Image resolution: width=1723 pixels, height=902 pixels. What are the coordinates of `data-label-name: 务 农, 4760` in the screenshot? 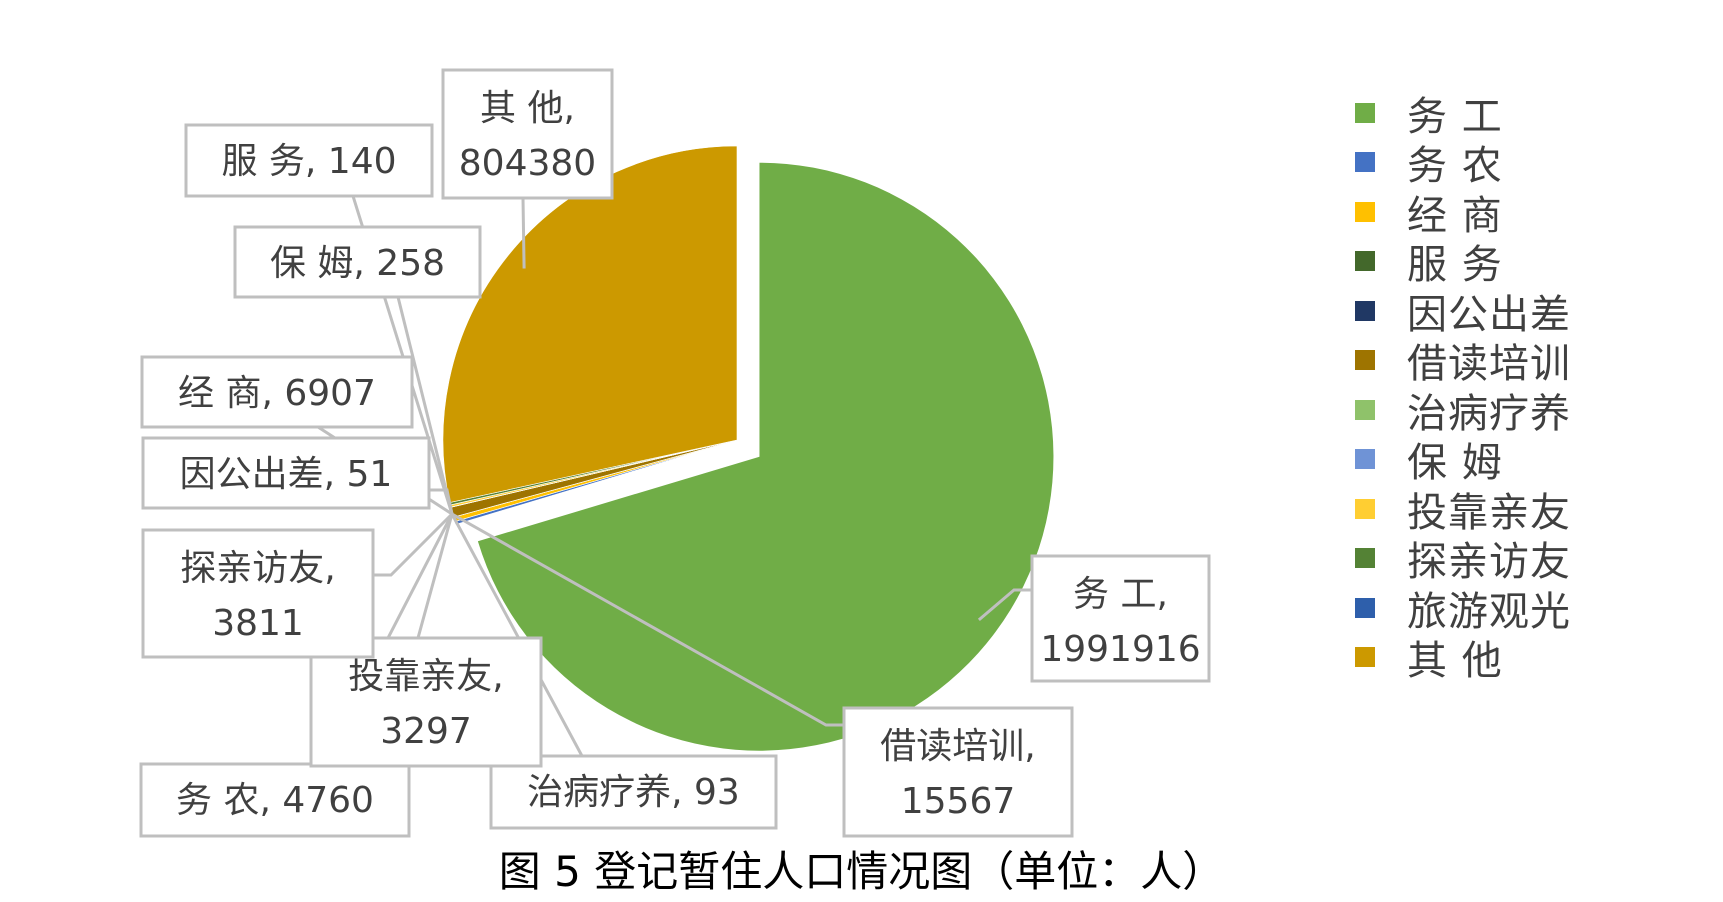 It's located at (275, 800).